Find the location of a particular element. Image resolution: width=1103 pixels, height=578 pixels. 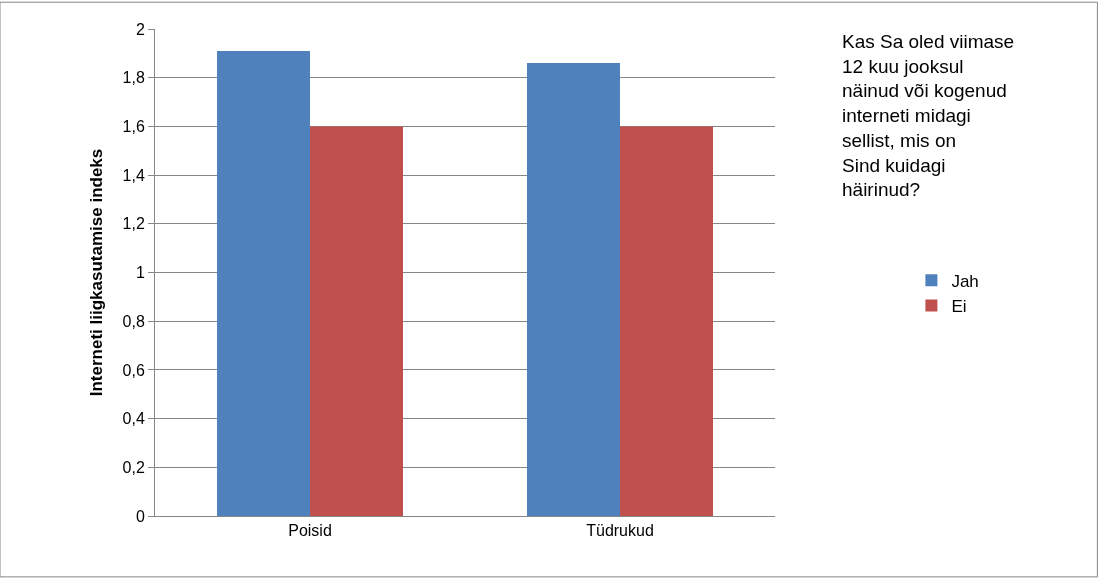

y-tick-label: 2 is located at coordinates (140, 29).